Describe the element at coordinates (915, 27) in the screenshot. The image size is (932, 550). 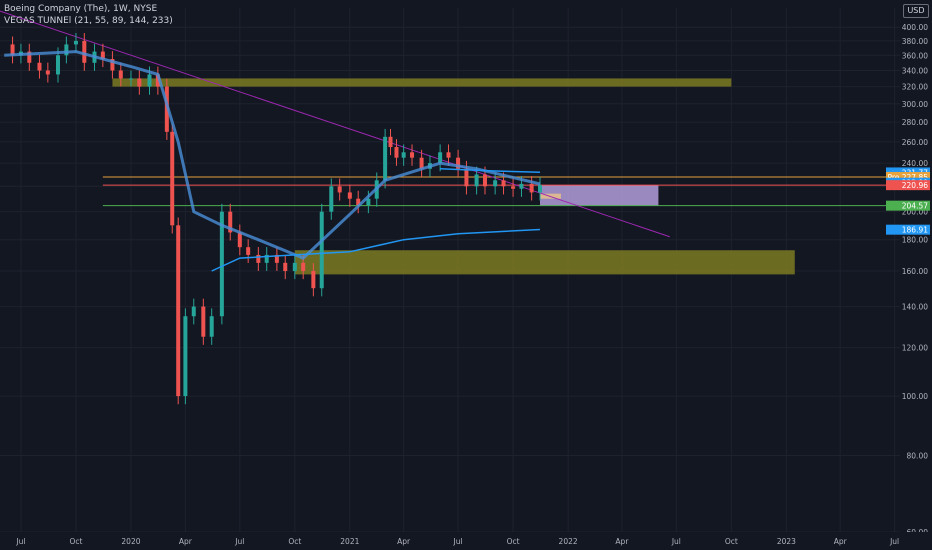
I see `y-tick-label: 400.00` at that location.